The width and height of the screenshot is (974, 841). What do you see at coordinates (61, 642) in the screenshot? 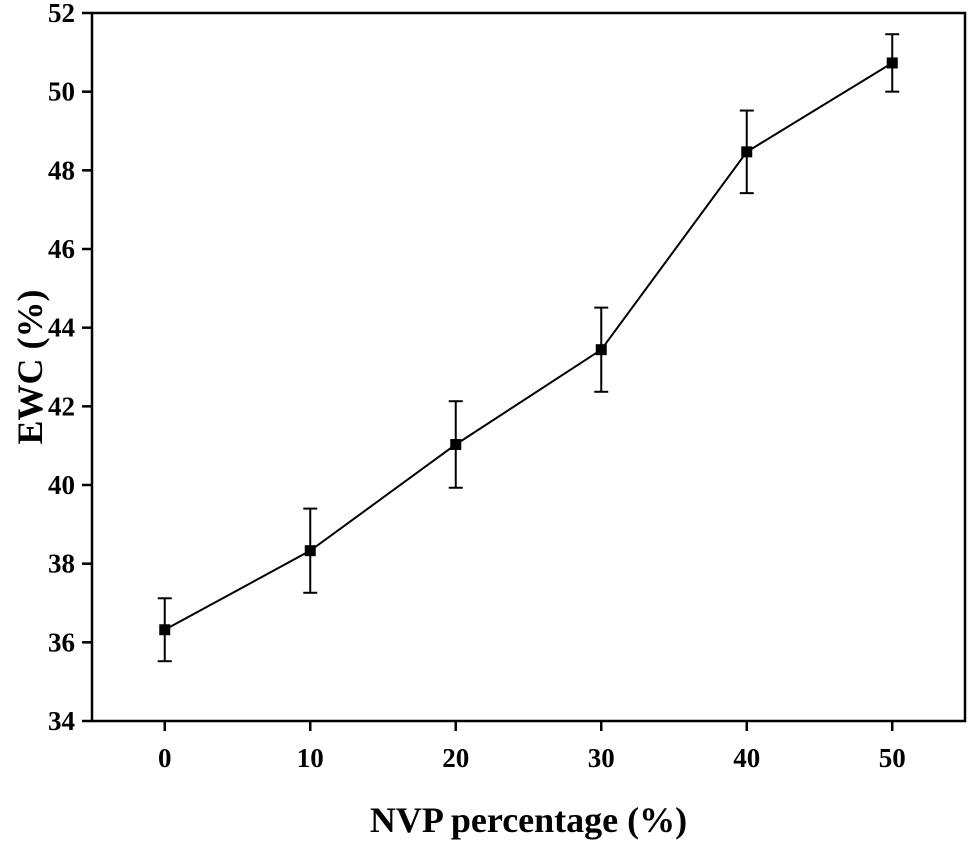
I see `y-tick-label: 36` at bounding box center [61, 642].